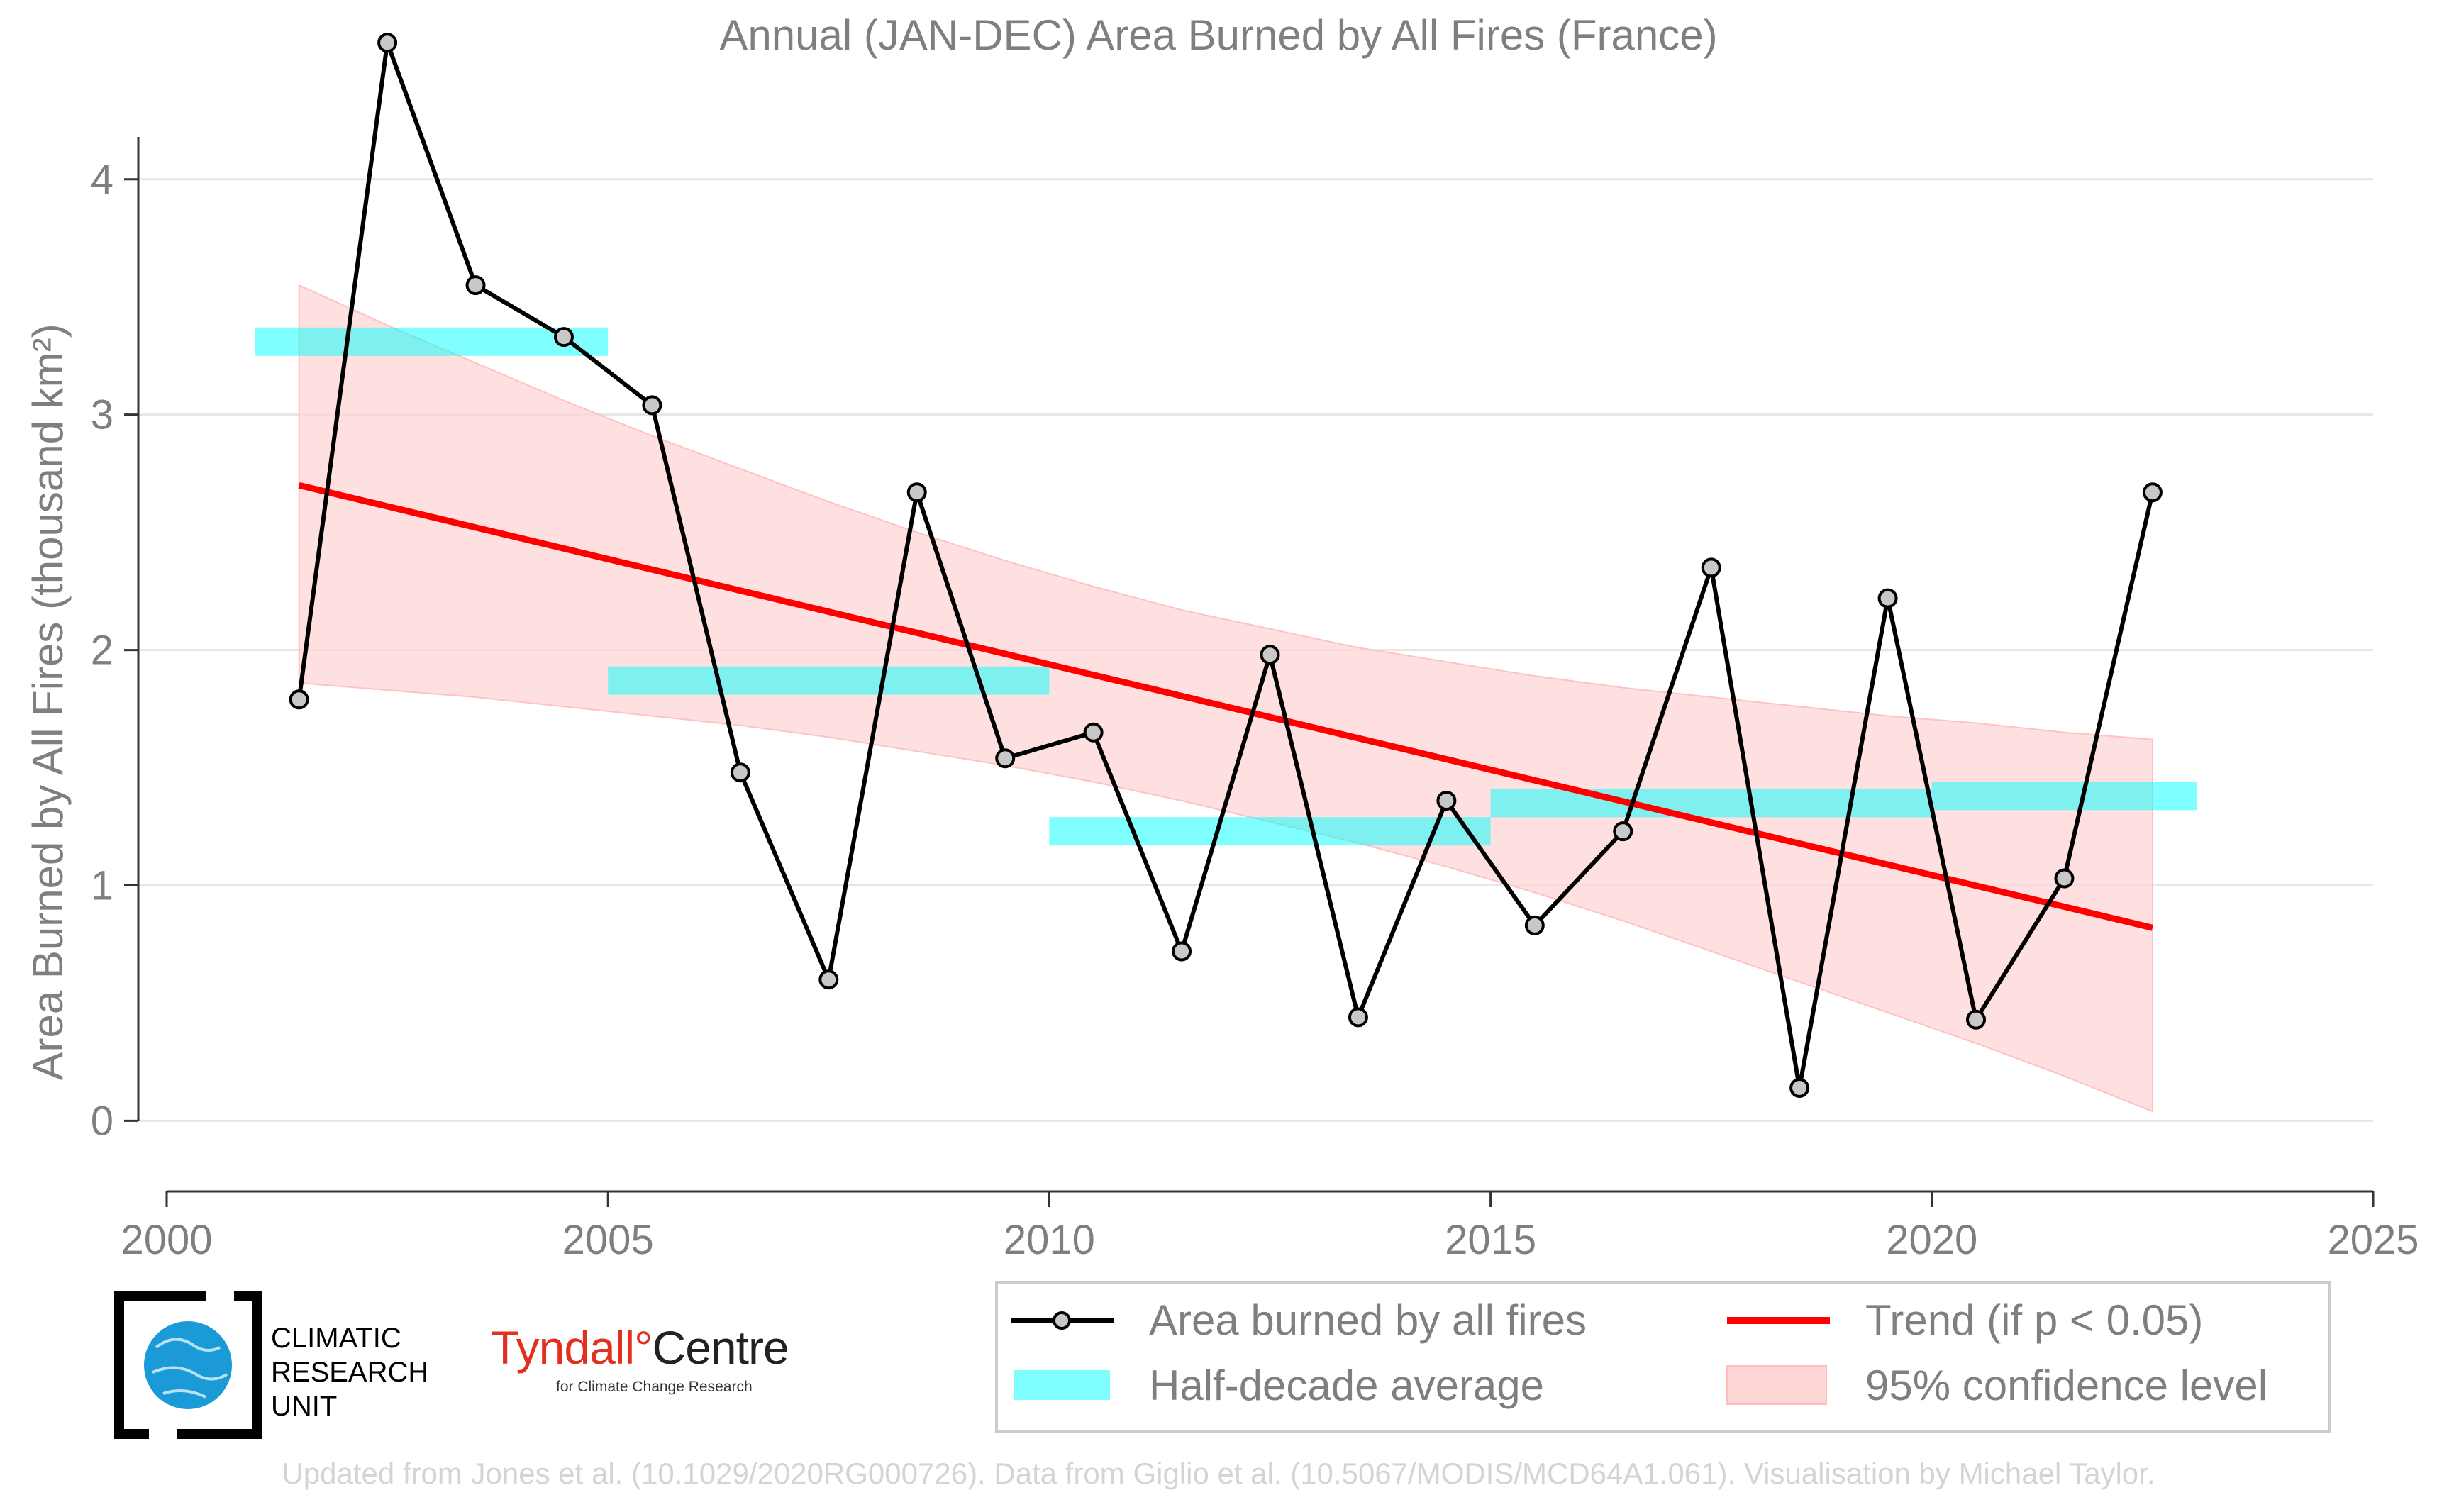 The image size is (2437, 1512). I want to click on legend-swatch-half-decade, so click(1062, 1385).